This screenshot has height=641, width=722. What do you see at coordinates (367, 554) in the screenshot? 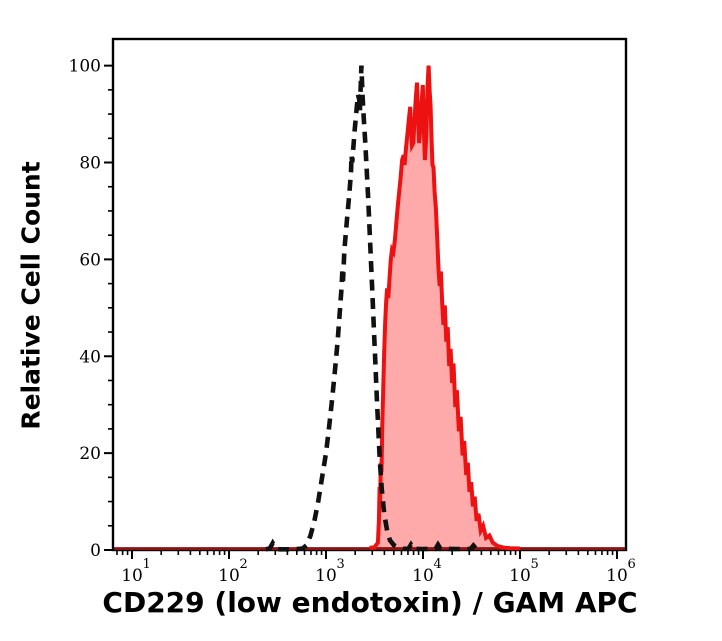
I see `x-ticks` at bounding box center [367, 554].